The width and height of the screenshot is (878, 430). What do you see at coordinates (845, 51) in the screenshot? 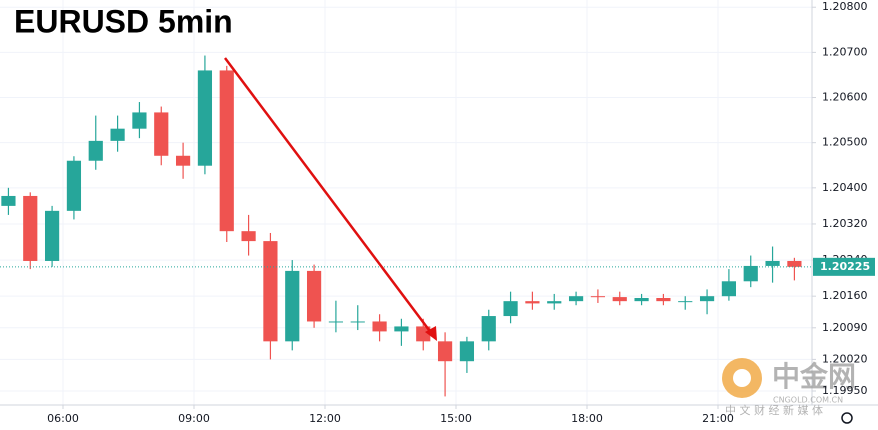
I see `y-tick-label: 1.20700` at bounding box center [845, 51].